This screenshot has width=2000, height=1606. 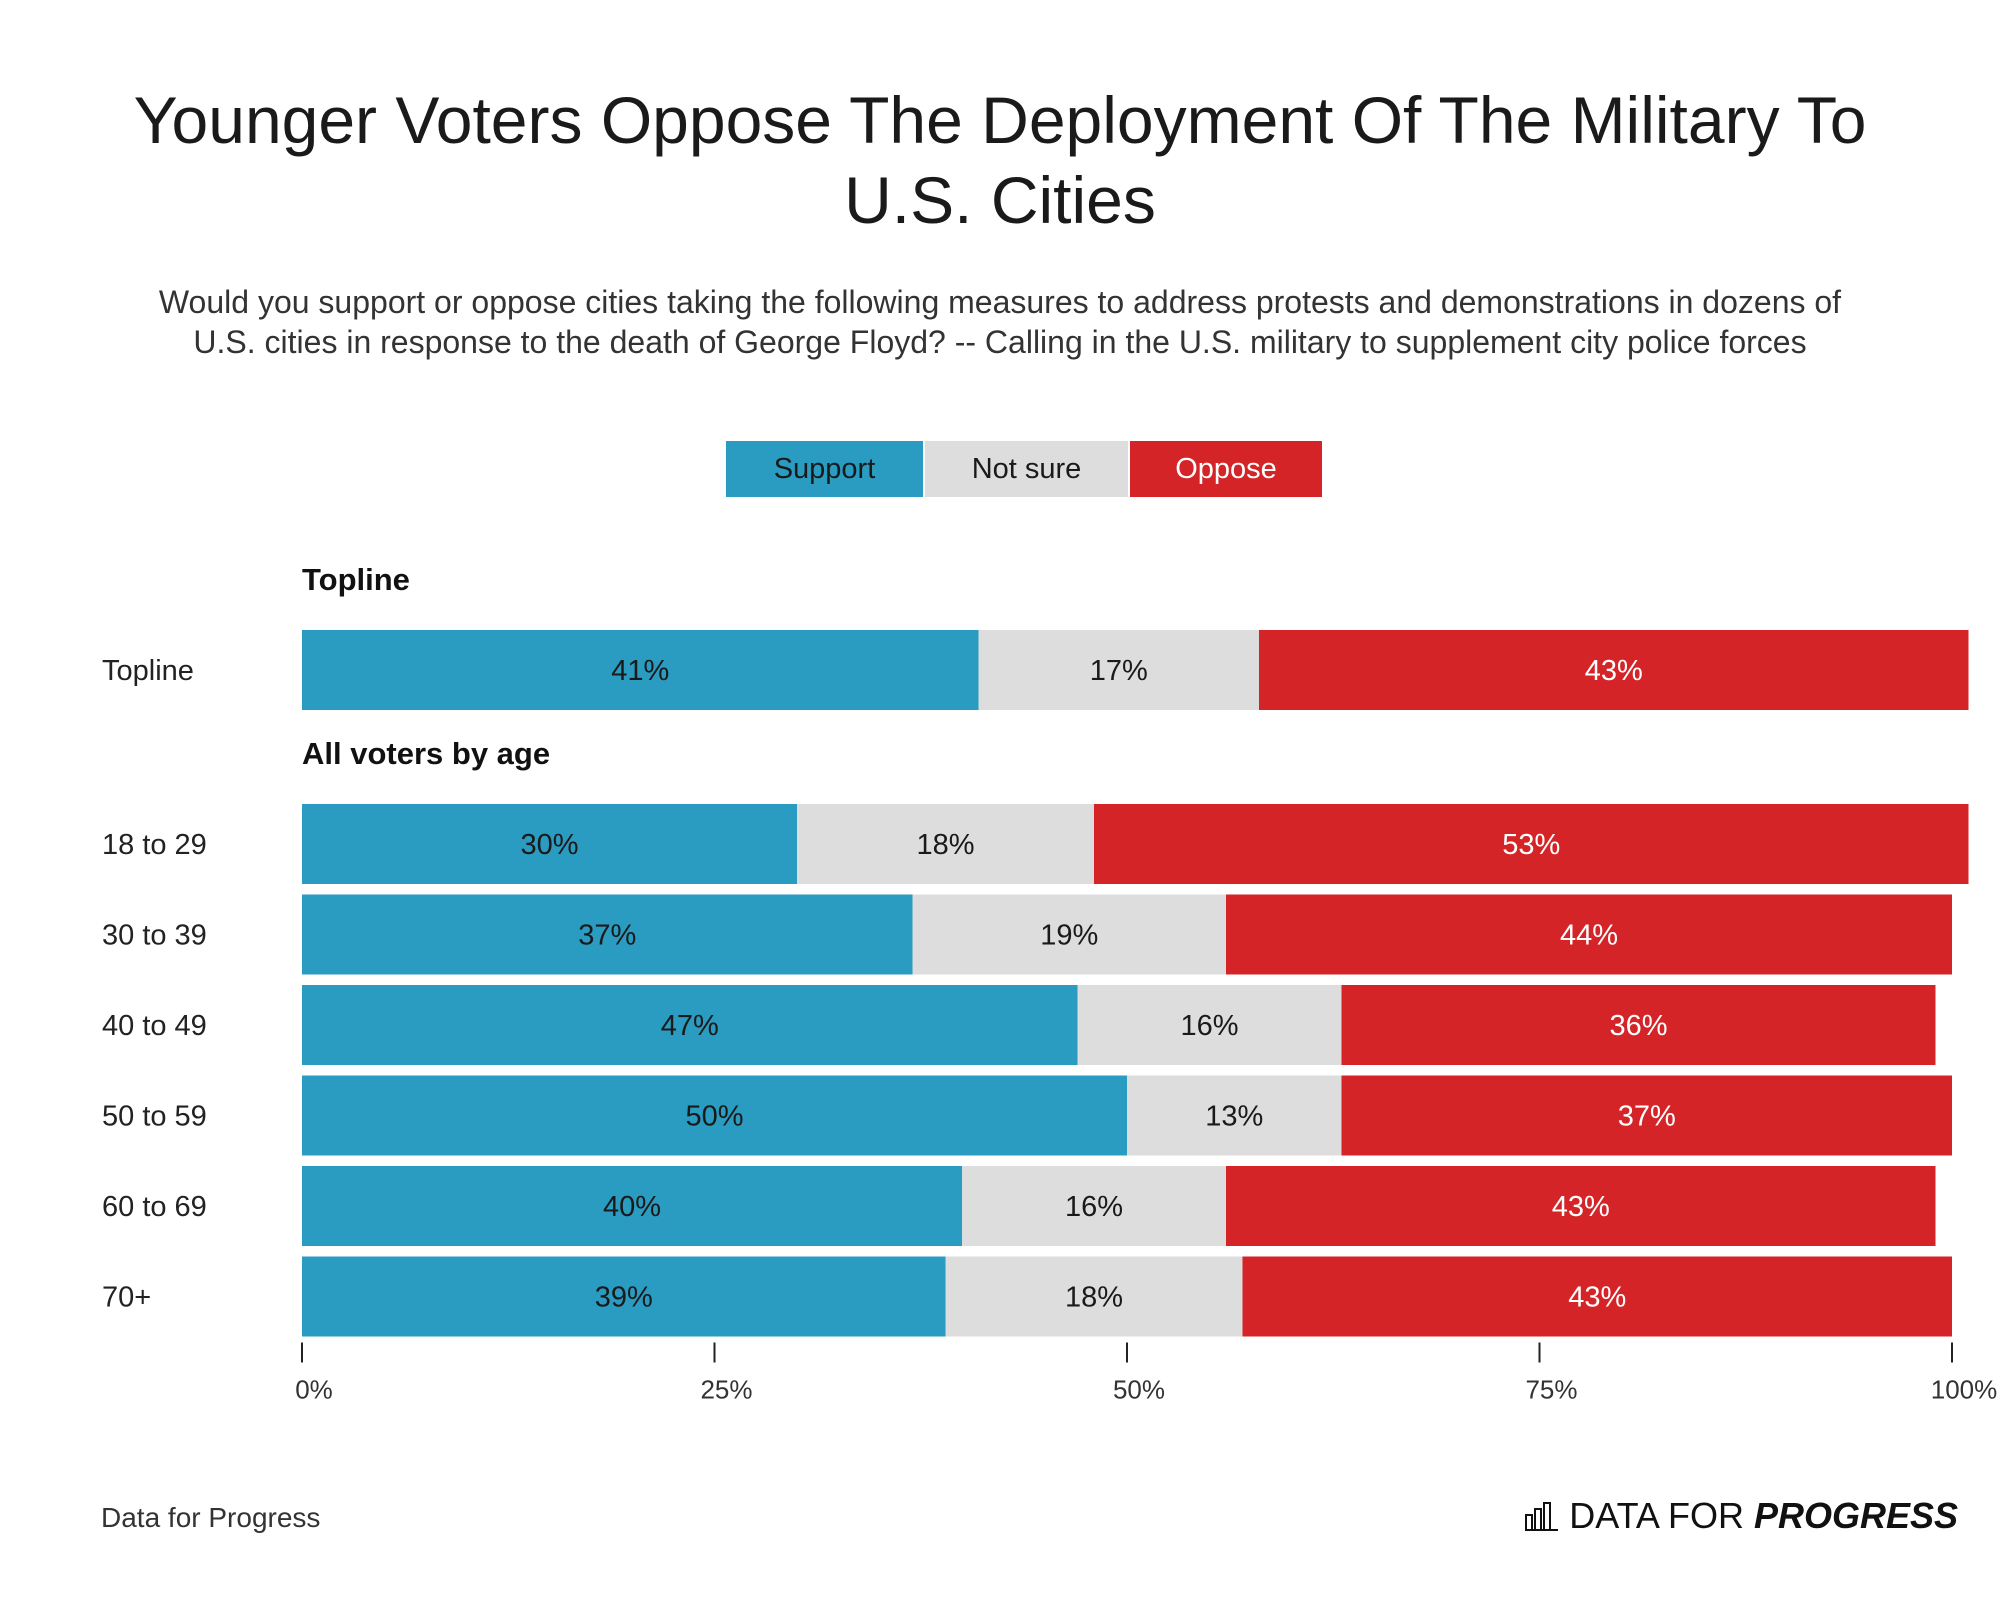 I want to click on row-label: Topline, so click(x=148, y=671).